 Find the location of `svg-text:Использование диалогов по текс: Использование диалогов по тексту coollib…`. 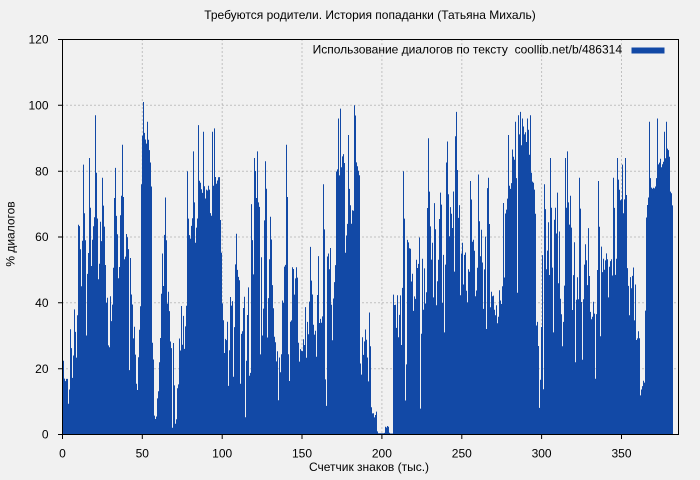

svg-text:Использование диалогов по текс: Использование диалогов по тексту coollib… is located at coordinates (468, 50).